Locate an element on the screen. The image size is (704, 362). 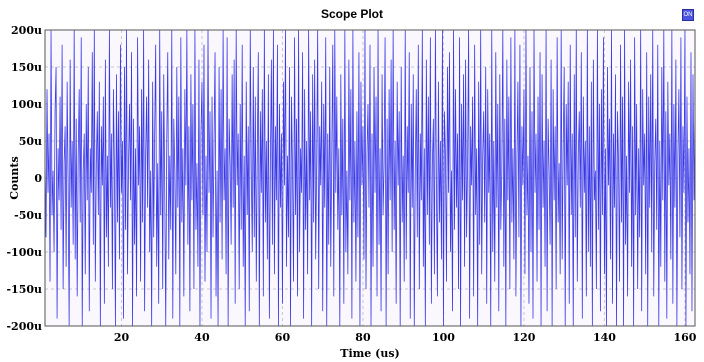
y-tick-label: -200u is located at coordinates (24, 326).